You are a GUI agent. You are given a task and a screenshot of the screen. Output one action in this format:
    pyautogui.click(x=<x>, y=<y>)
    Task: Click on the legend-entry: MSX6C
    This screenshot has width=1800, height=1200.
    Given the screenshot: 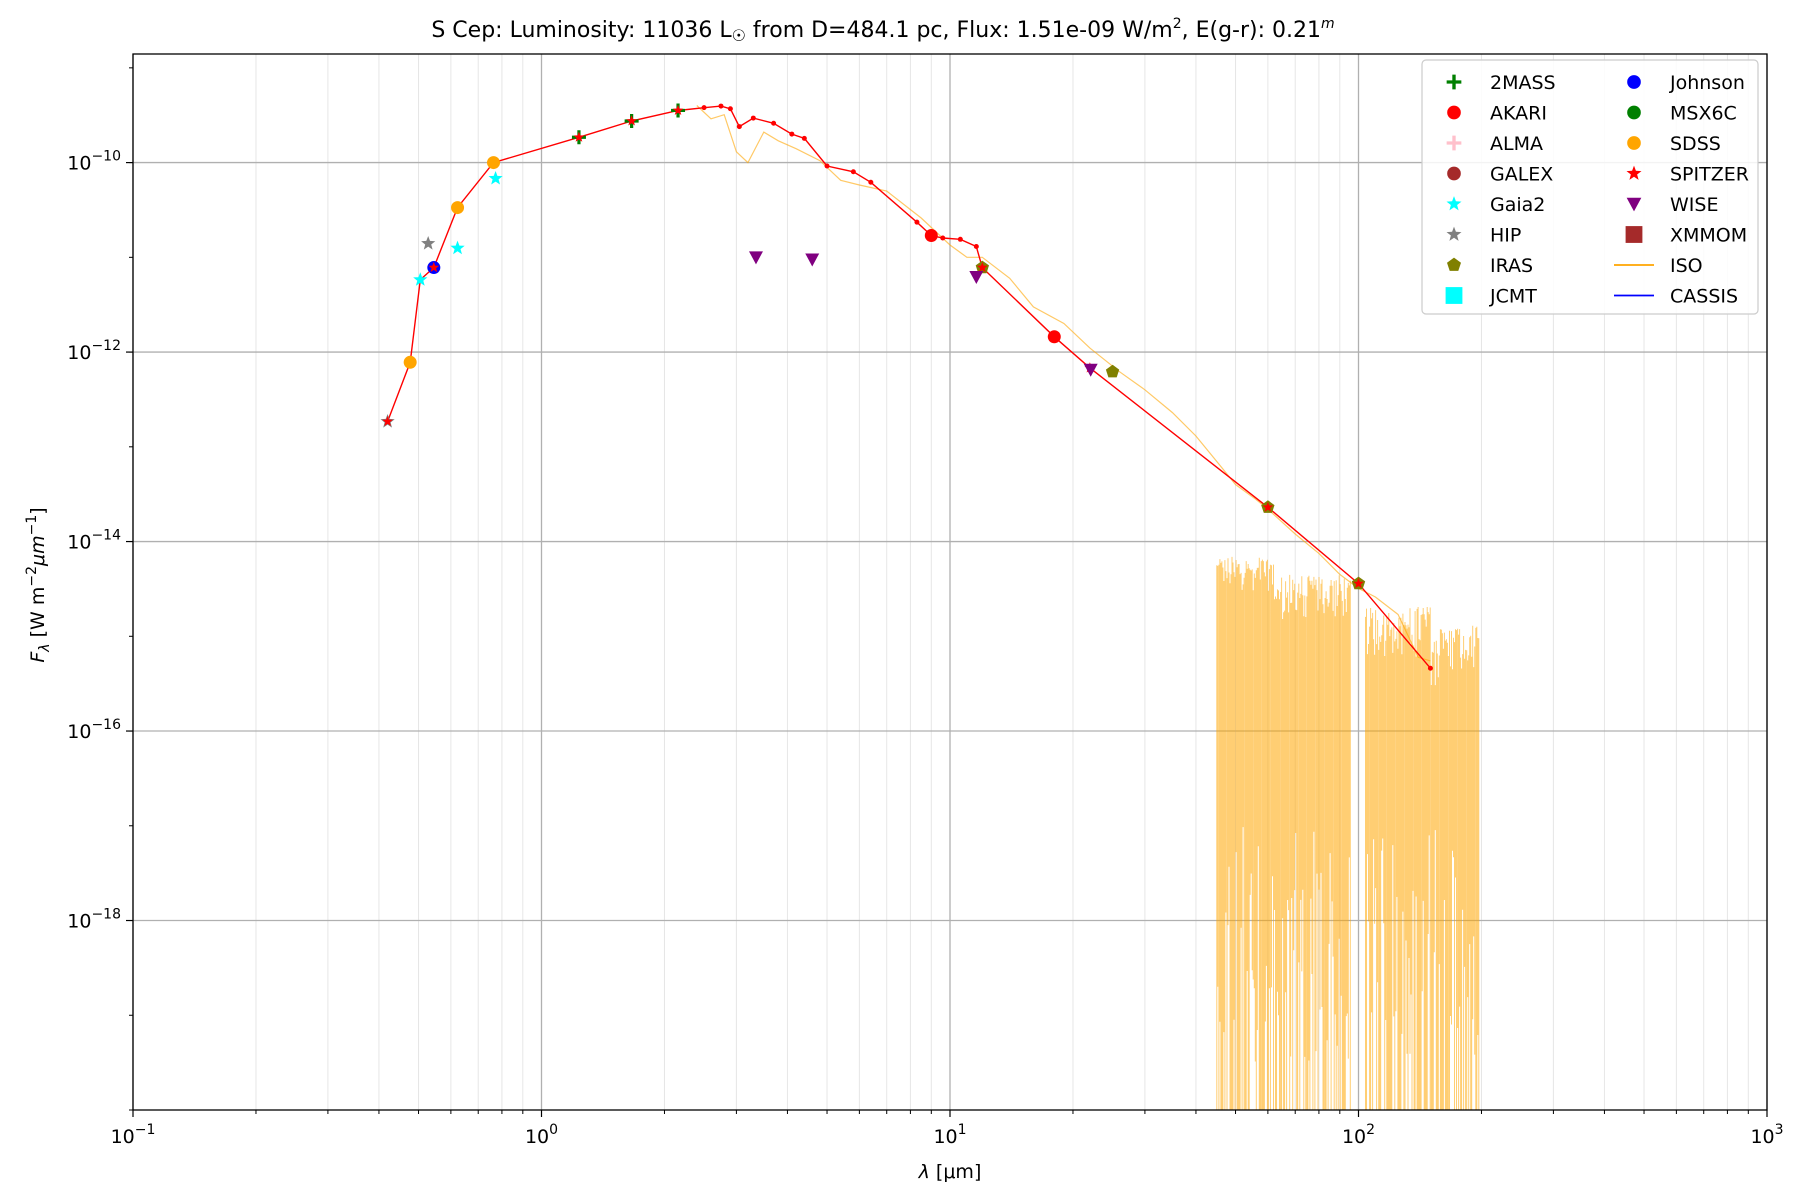 What is the action you would take?
    pyautogui.click(x=1682, y=114)
    